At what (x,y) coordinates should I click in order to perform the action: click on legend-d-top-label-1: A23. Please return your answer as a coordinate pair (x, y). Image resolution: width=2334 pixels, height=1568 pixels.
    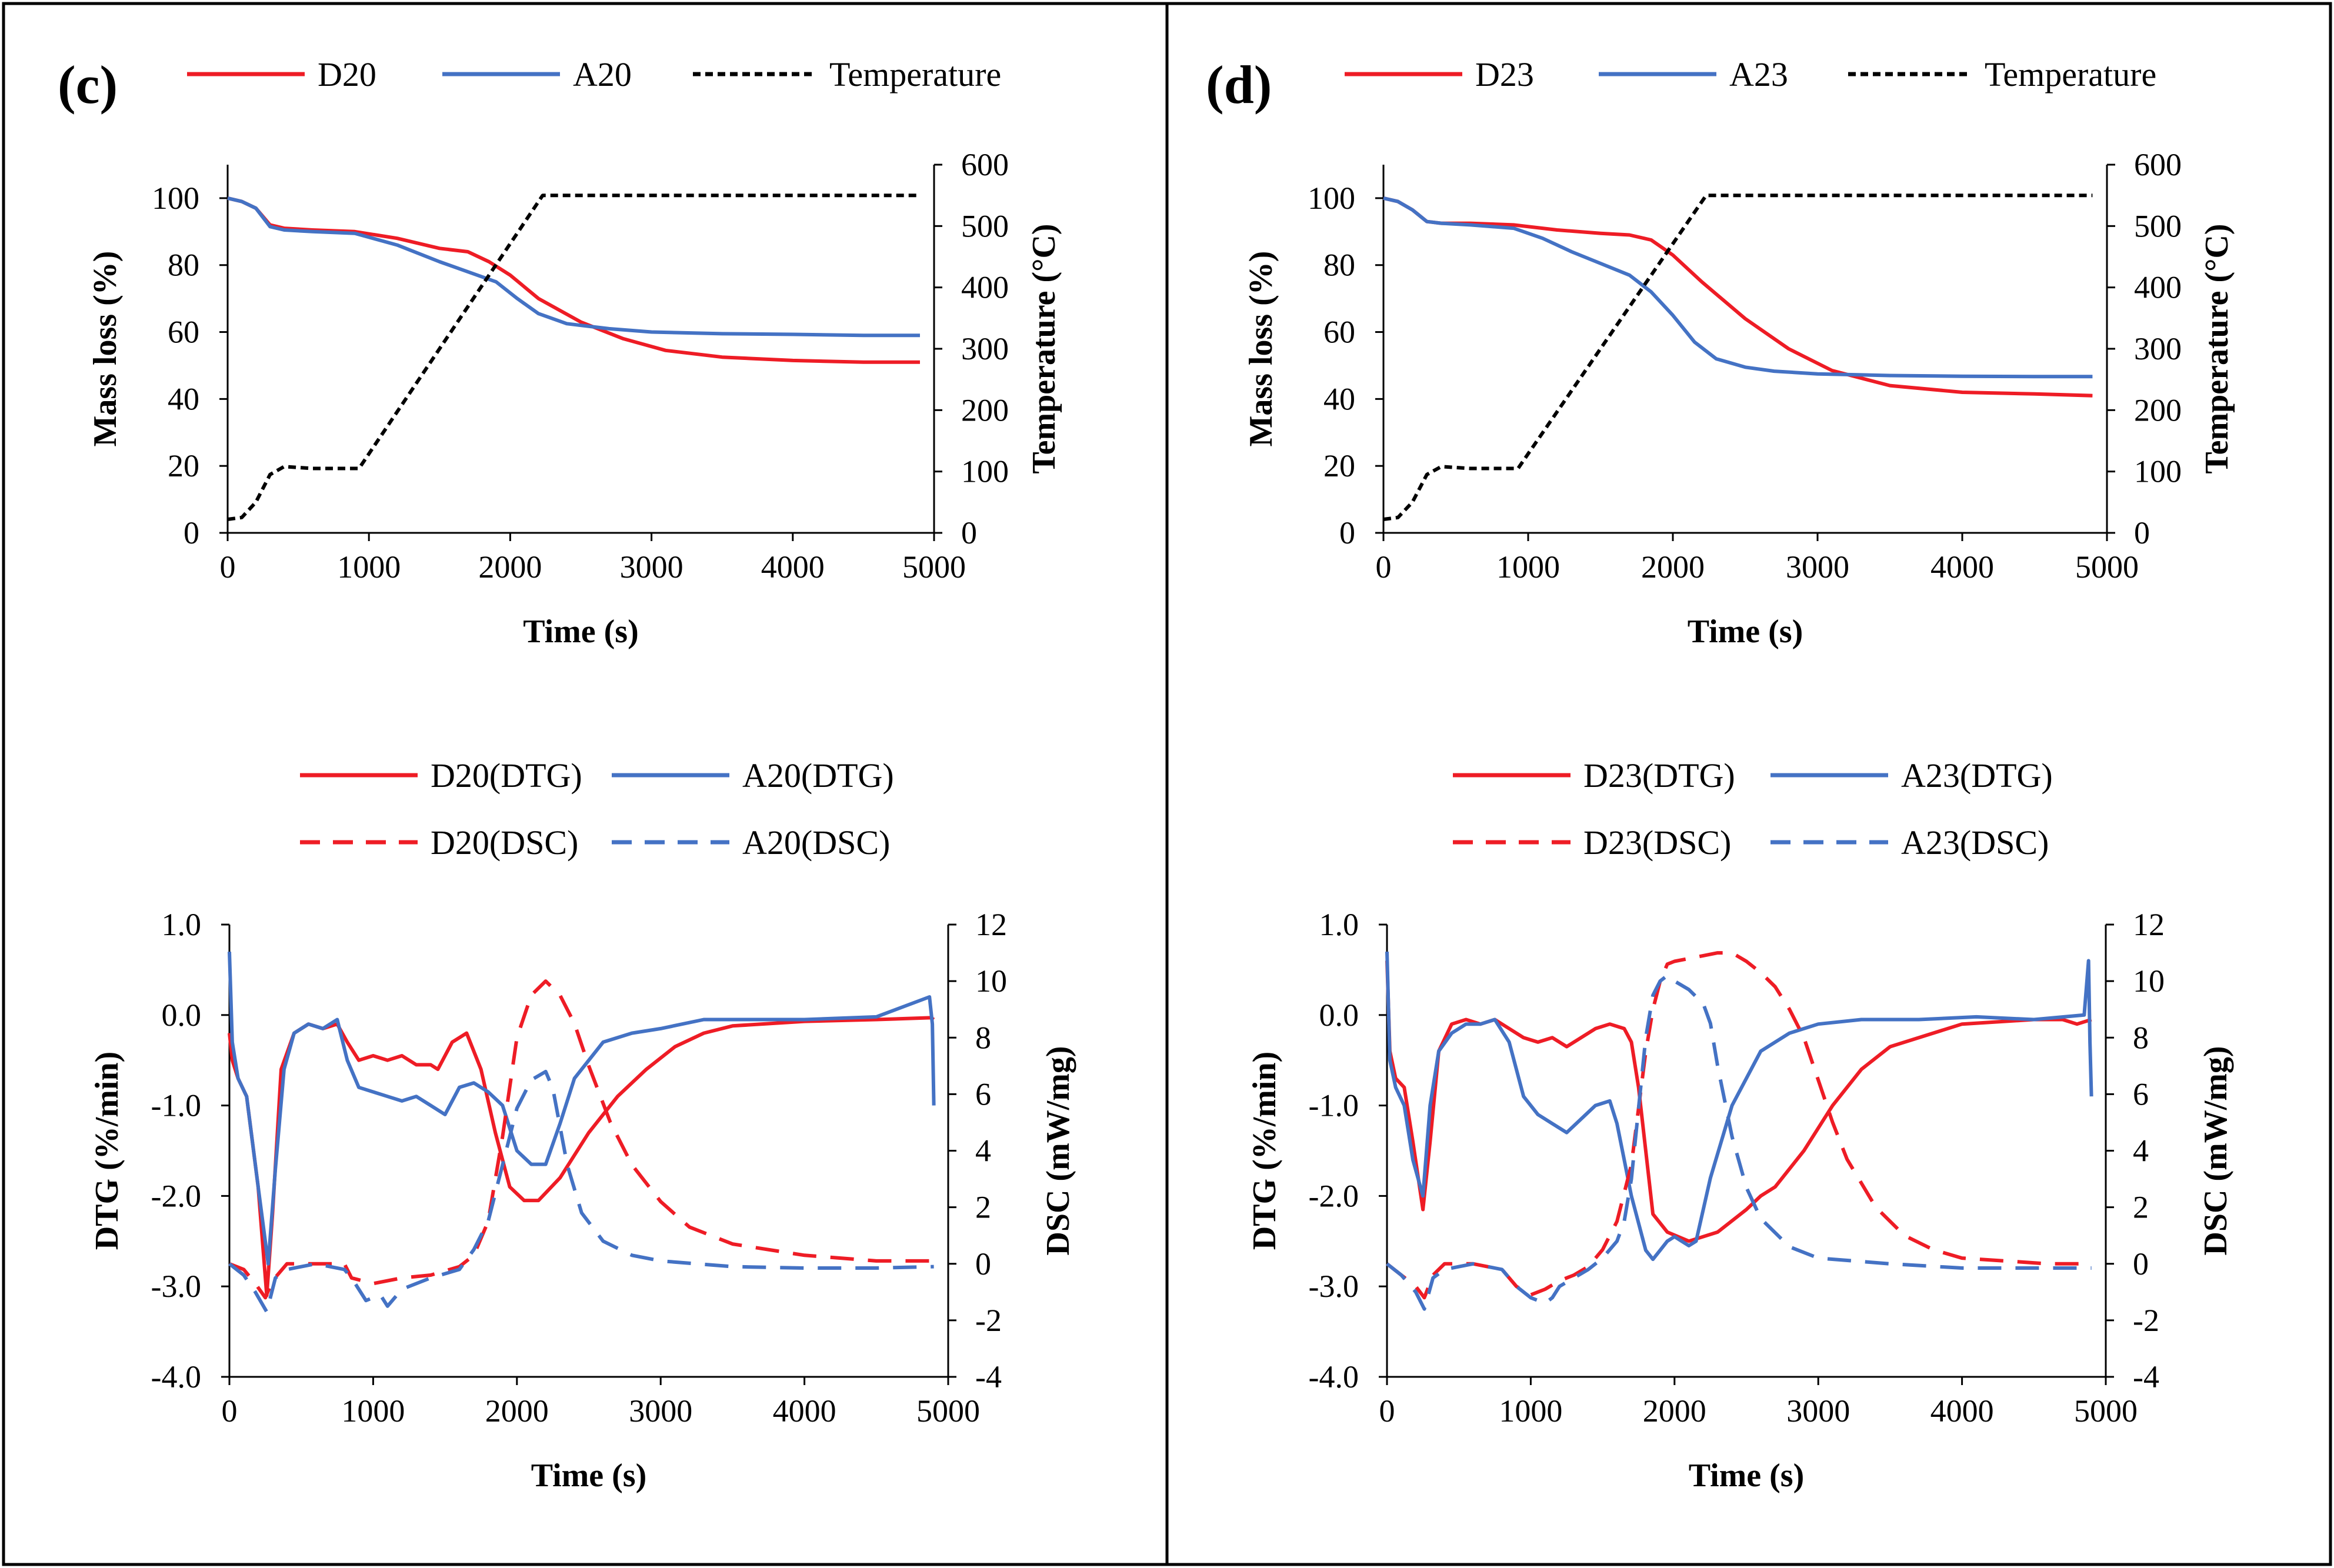
    Looking at the image, I should click on (1758, 74).